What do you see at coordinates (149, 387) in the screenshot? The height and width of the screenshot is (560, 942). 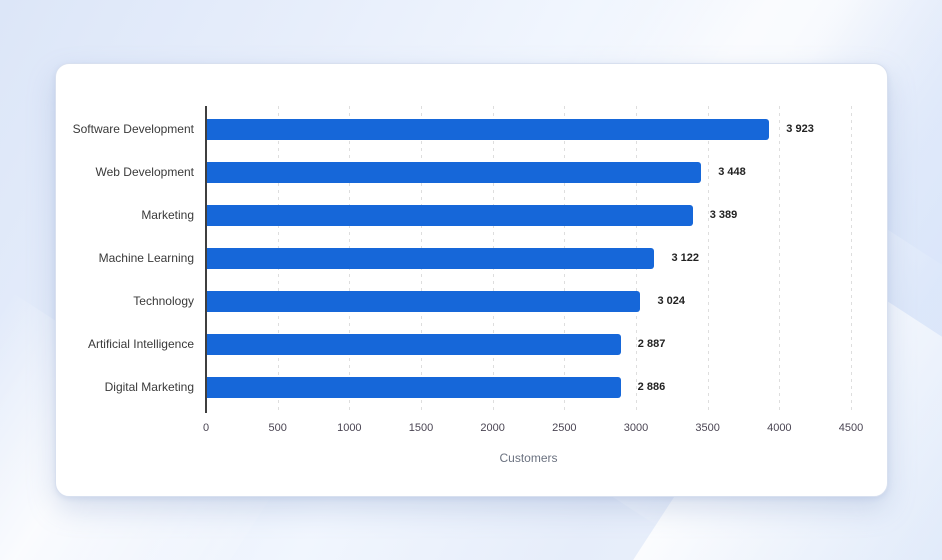 I see `category-label: Digital Marketing` at bounding box center [149, 387].